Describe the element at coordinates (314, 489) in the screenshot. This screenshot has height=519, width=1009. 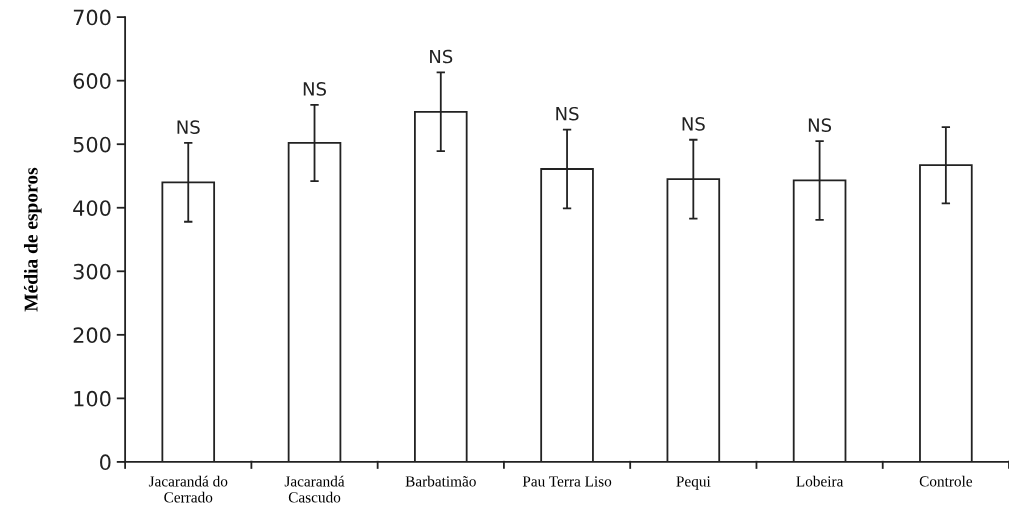
I see `x-tick-label: Jacarandá Cascudo` at that location.